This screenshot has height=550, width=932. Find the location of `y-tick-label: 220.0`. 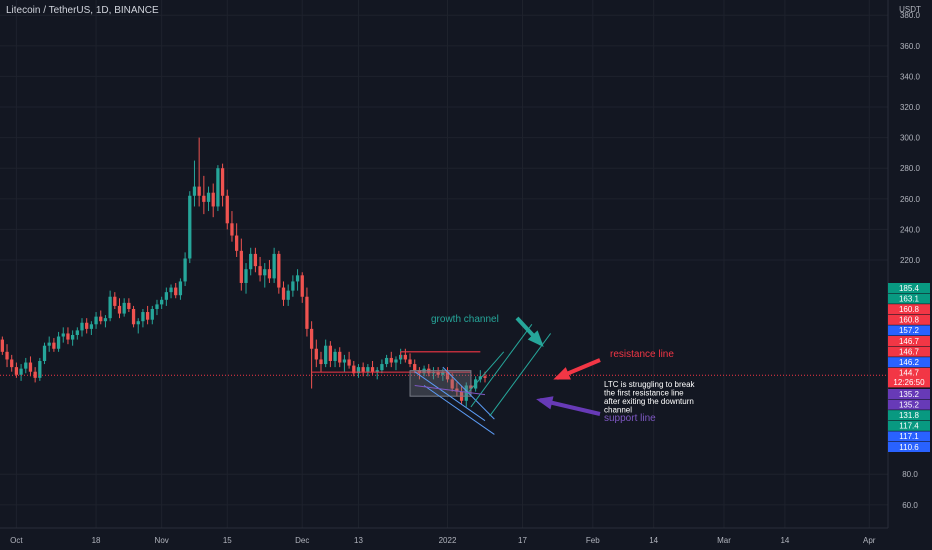

y-tick-label: 220.0 is located at coordinates (910, 260).